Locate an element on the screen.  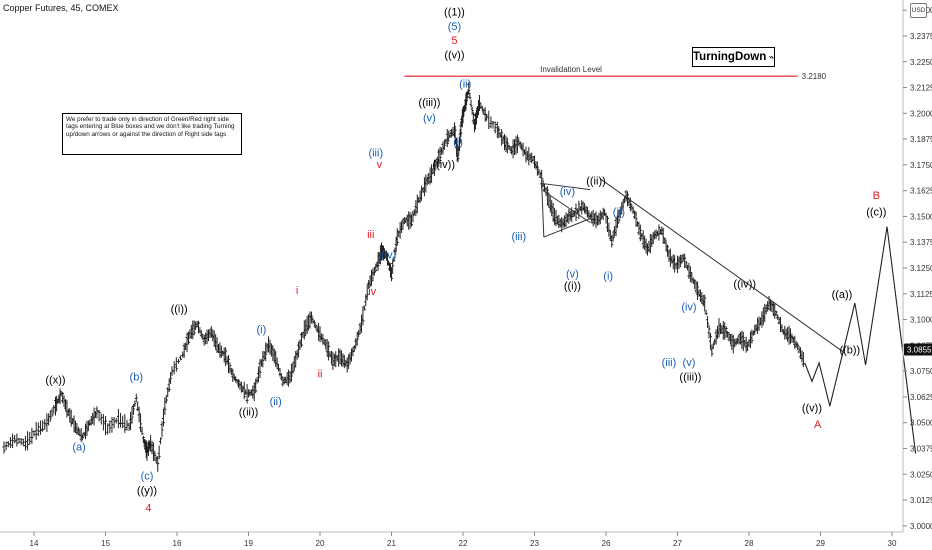
wave-label: ((x)) is located at coordinates (55, 381).